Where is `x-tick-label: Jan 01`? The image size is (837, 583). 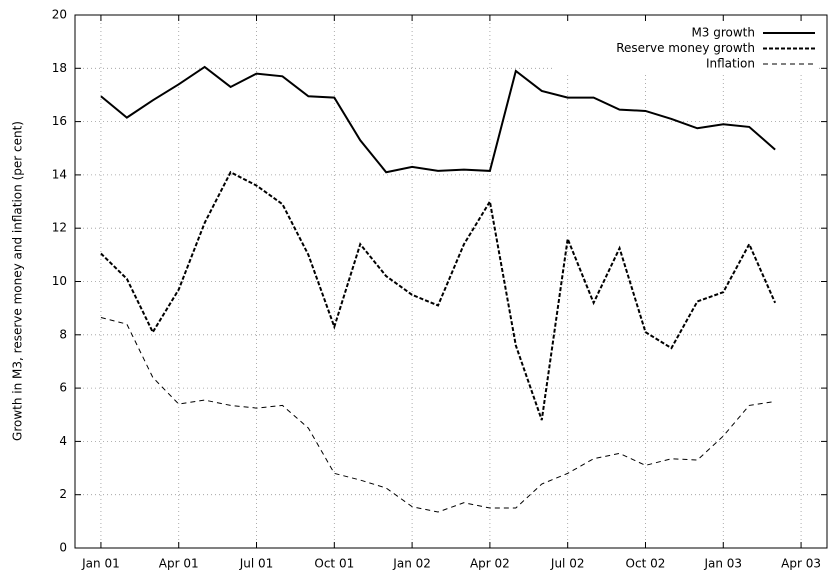
x-tick-label: Jan 01 is located at coordinates (100, 564).